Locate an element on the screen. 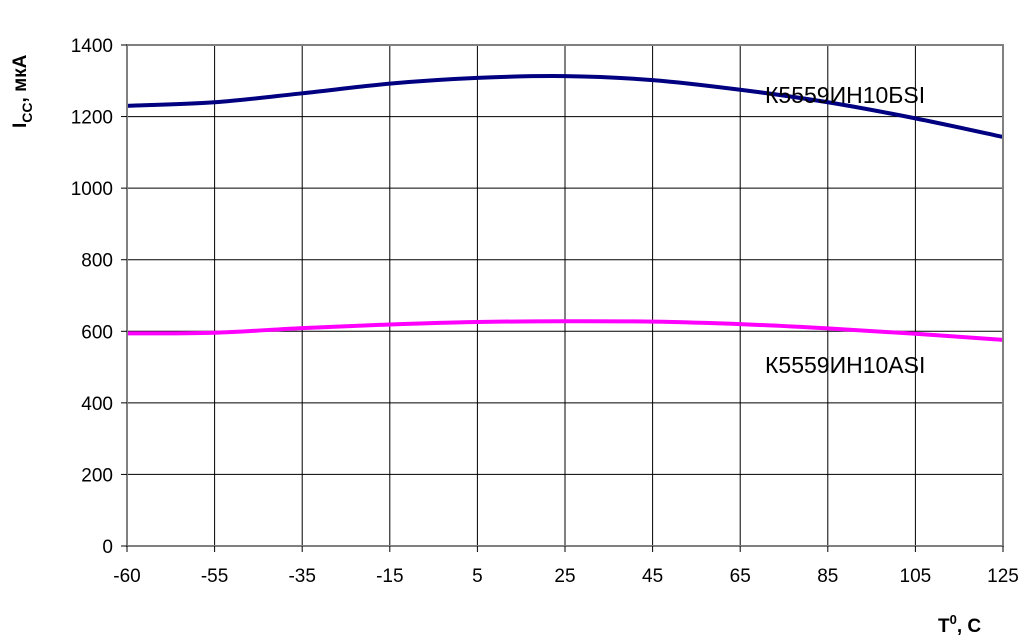 This screenshot has height=640, width=1025. x-tick-label: -55 is located at coordinates (214, 576).